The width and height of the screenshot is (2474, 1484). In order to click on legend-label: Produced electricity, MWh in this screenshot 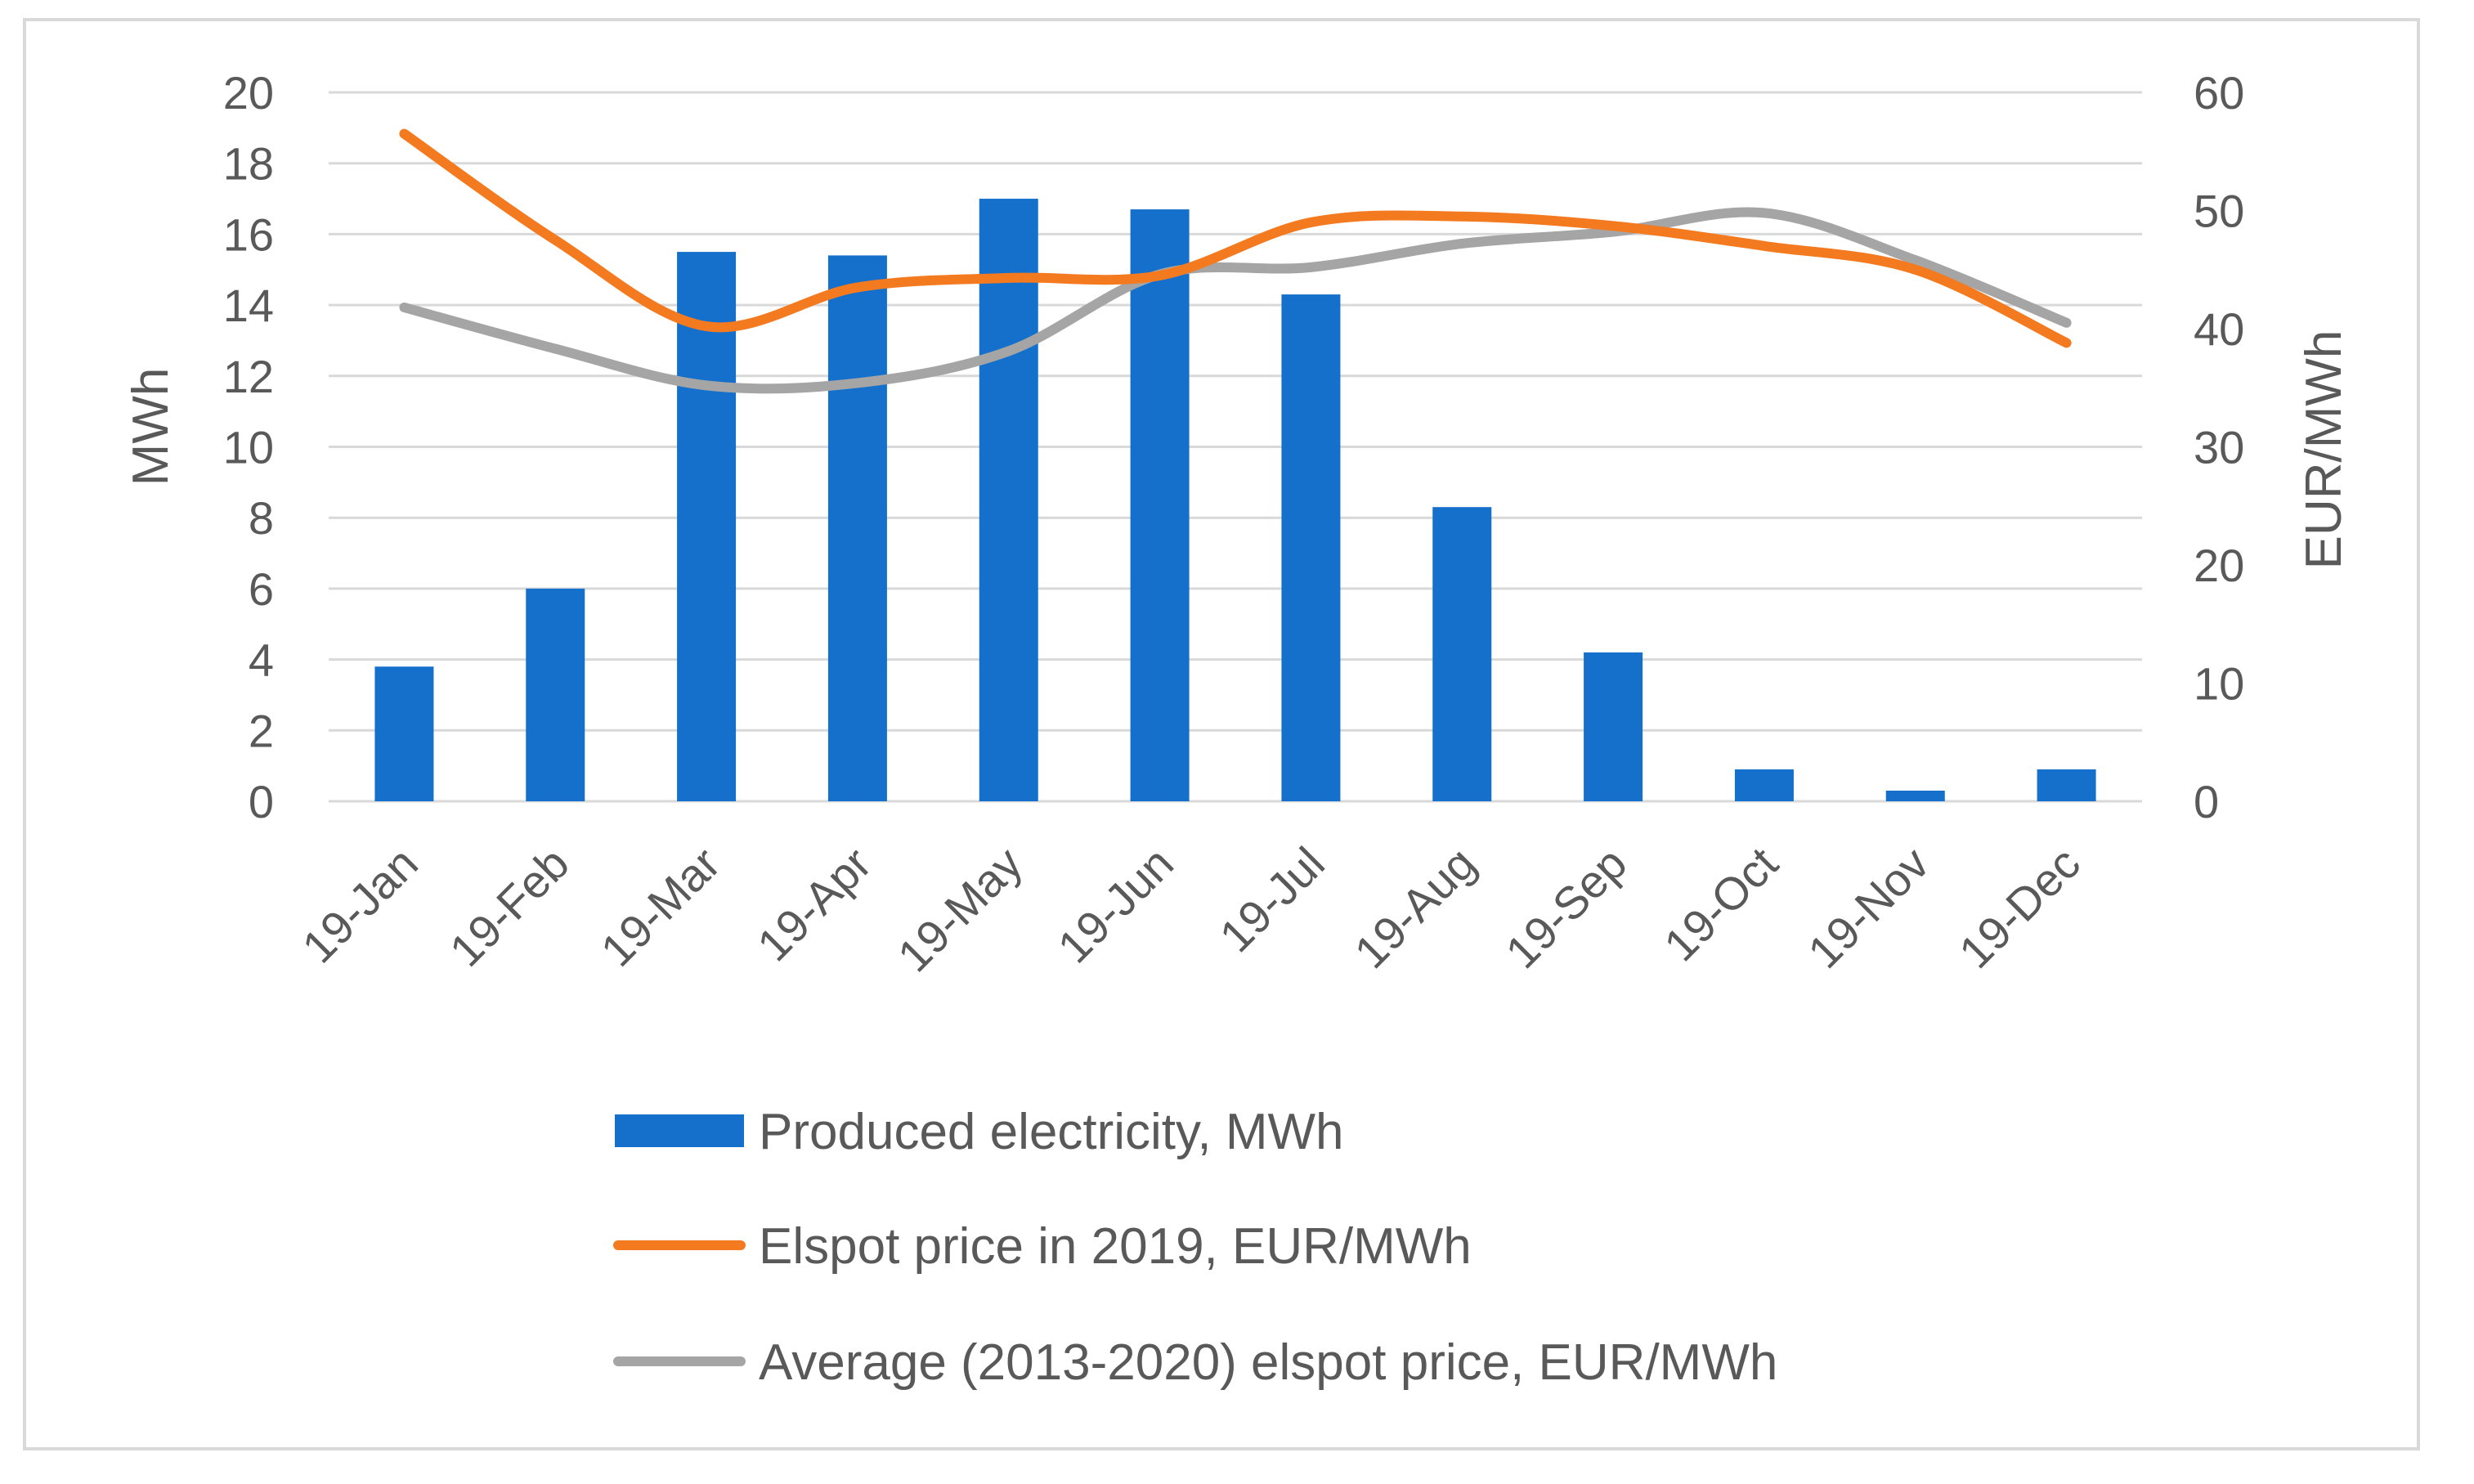, I will do `click(1051, 1132)`.